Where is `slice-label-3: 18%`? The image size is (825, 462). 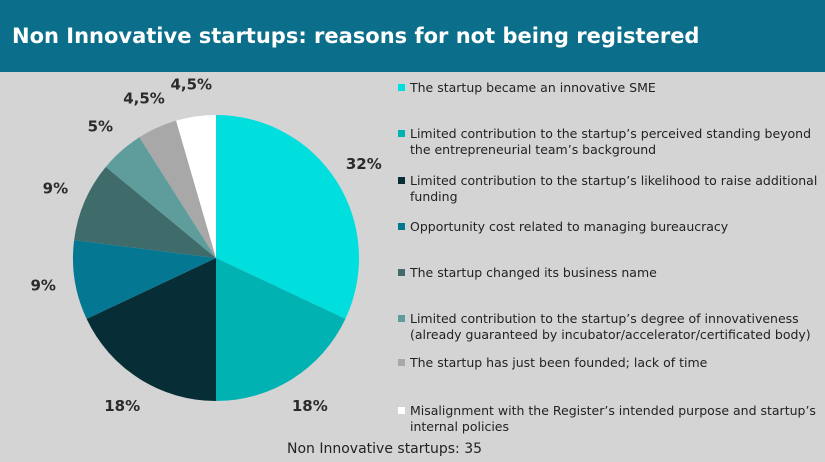
slice-label-3: 18% is located at coordinates (122, 406).